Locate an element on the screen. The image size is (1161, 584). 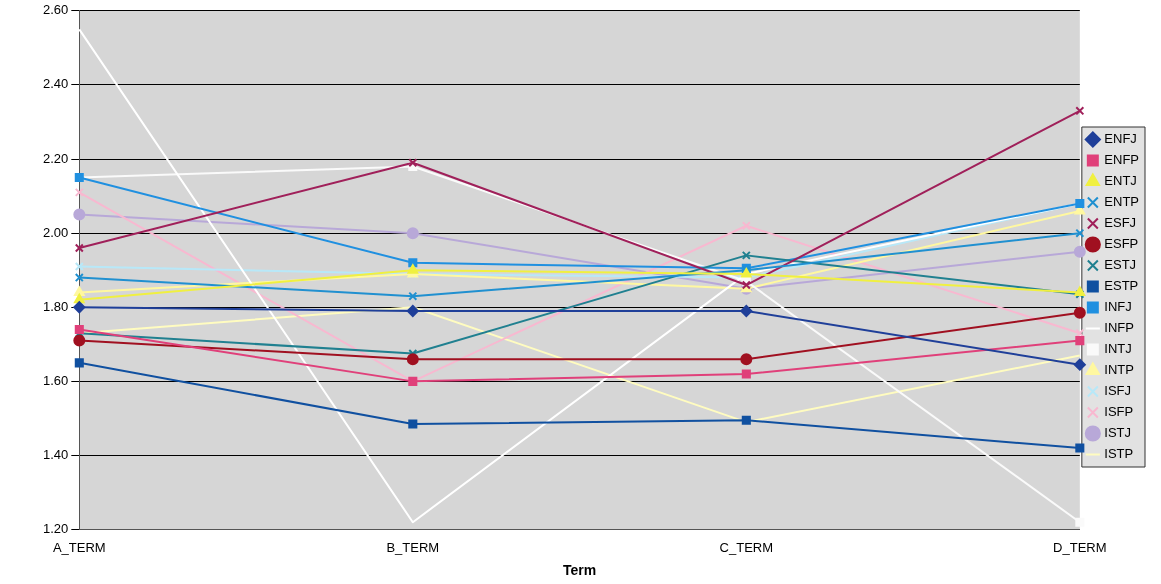
x-axis-title: Term is located at coordinates (579, 570).